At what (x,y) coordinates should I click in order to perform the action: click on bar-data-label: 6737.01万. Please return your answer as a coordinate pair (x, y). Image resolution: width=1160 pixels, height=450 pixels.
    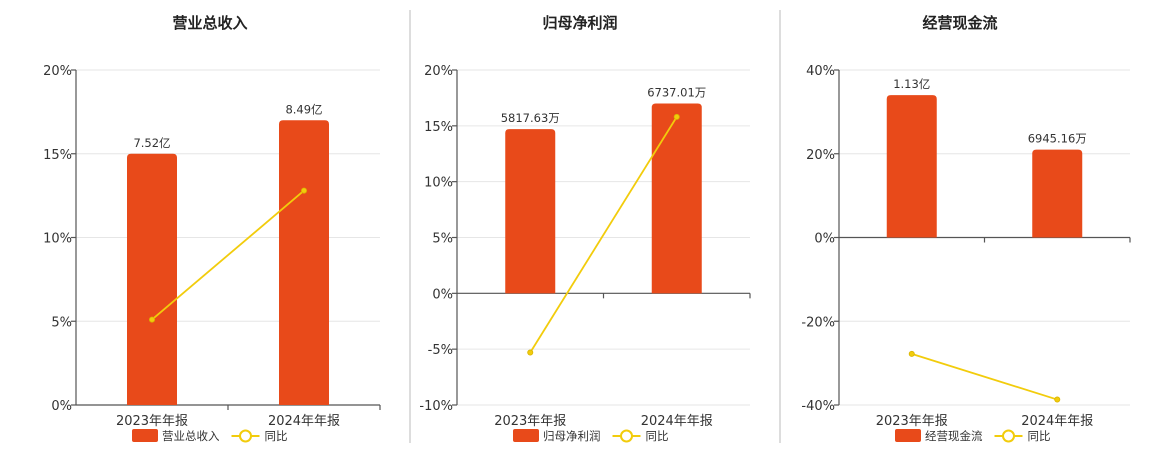
    Looking at the image, I should click on (676, 93).